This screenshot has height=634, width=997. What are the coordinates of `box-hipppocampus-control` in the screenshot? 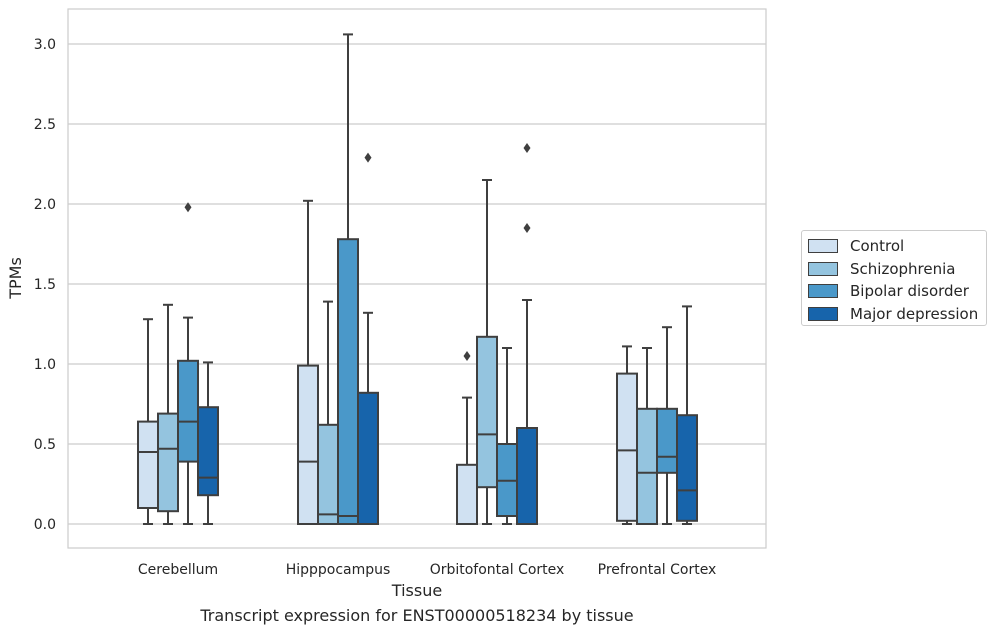 It's located at (308, 362).